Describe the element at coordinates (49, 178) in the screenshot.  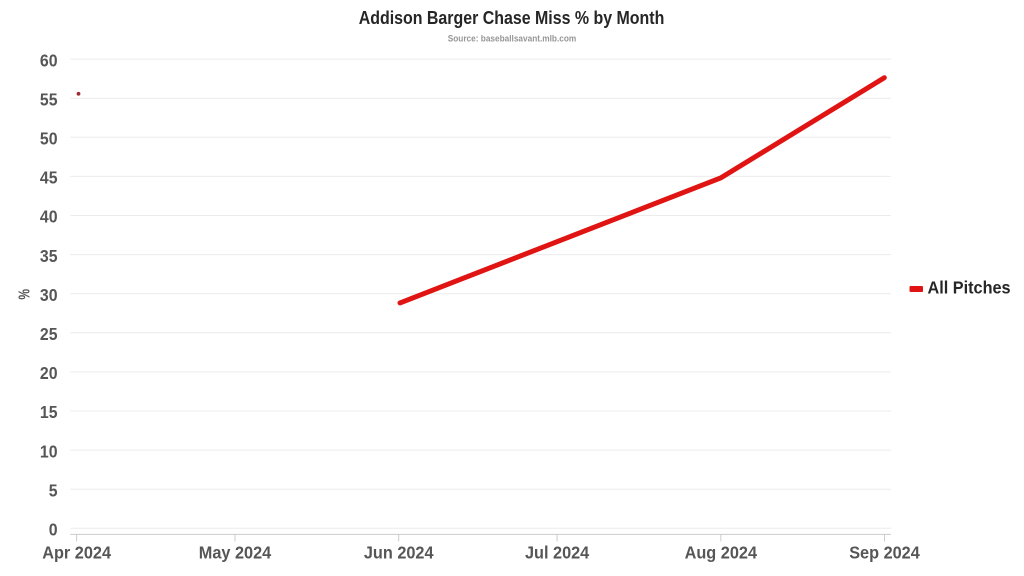
I see `svg-text: 45` at that location.